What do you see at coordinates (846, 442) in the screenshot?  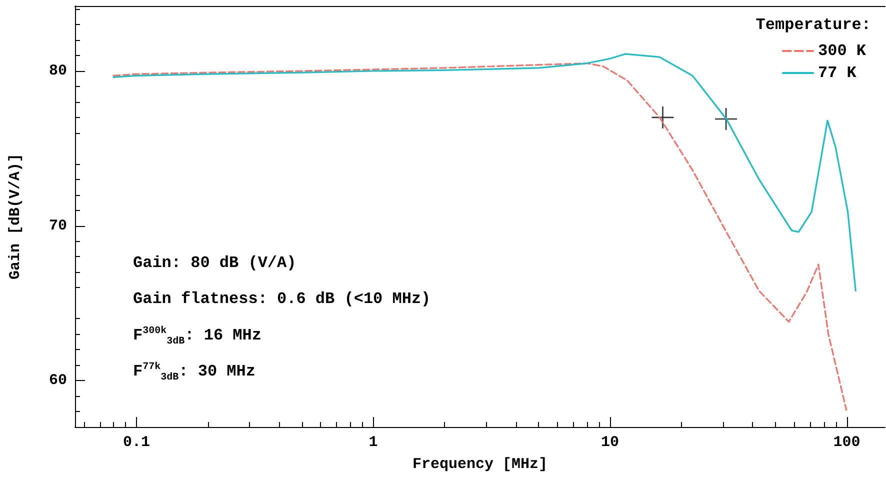 I see `x-tick-label: 100` at bounding box center [846, 442].